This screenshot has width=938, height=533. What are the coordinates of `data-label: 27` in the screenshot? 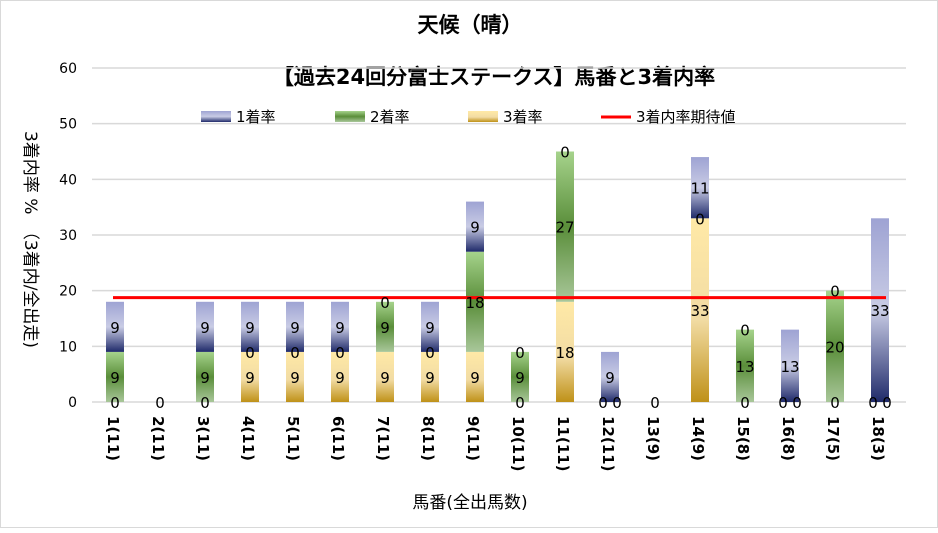 It's located at (564, 228).